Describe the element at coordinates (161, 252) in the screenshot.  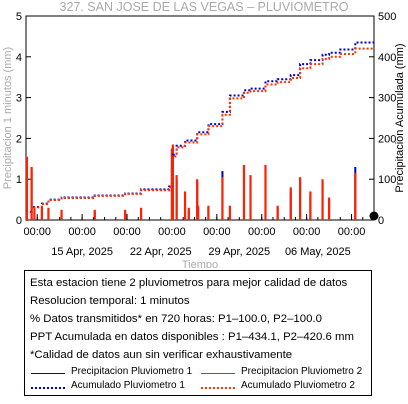
I see `x-date-label: 22 Apr, 2025` at that location.